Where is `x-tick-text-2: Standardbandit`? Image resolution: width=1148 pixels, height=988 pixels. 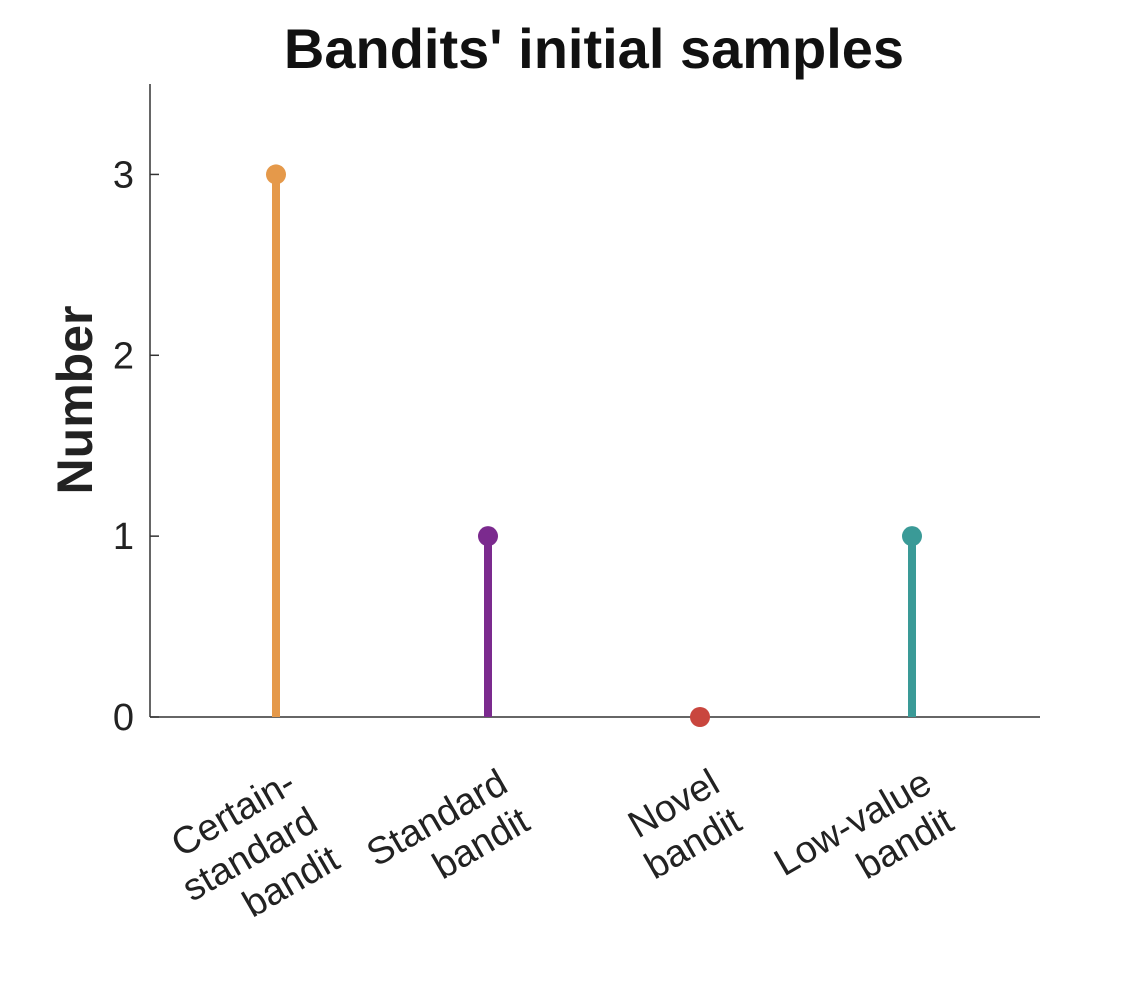
x-tick-text-2: Standardbandit is located at coordinates (448, 837).